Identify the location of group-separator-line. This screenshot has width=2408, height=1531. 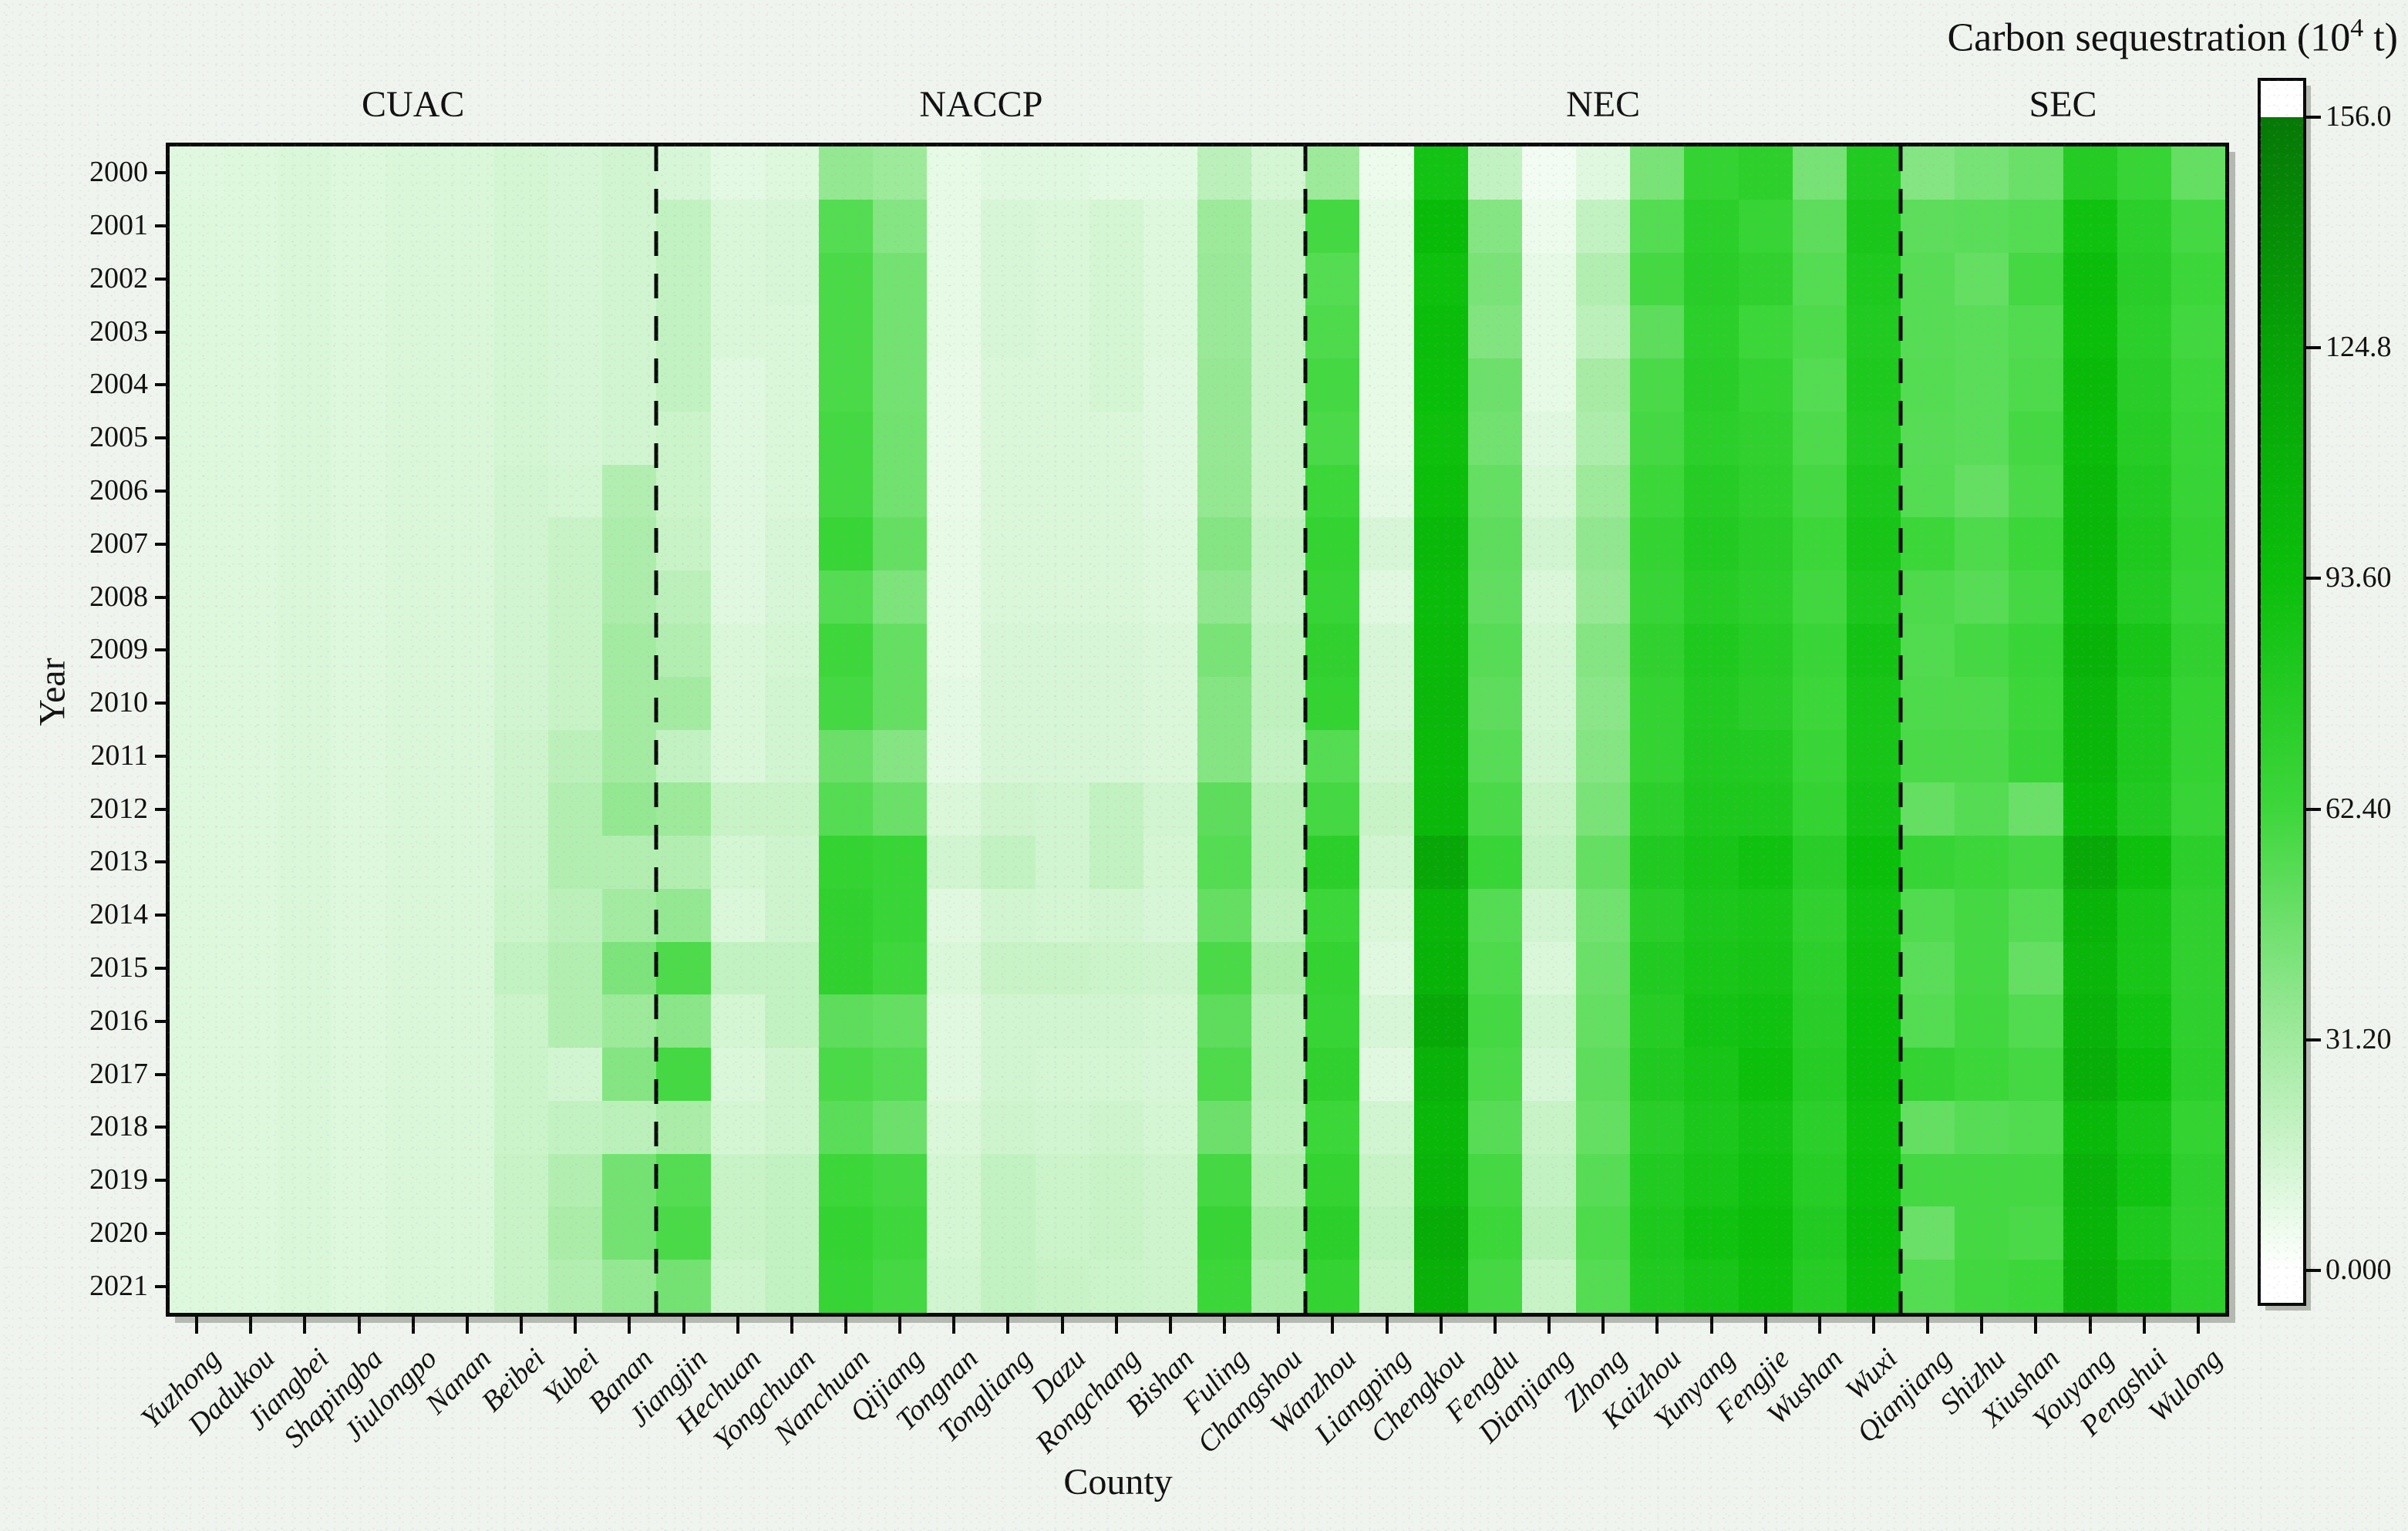
(1900, 729).